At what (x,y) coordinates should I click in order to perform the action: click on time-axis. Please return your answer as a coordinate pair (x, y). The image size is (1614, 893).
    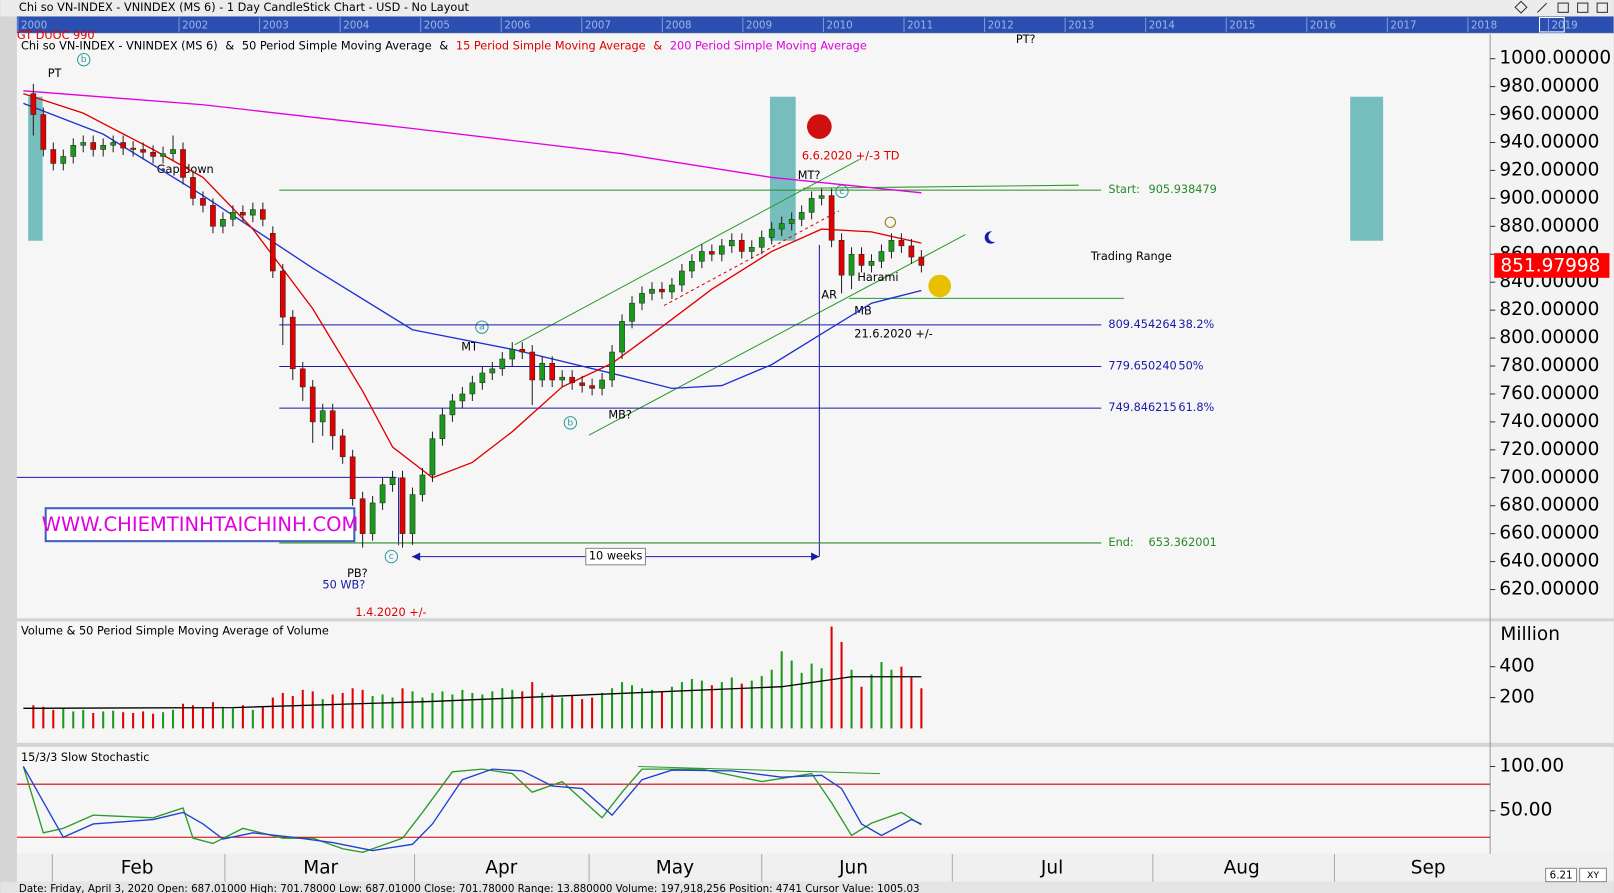
    Looking at the image, I should click on (815, 867).